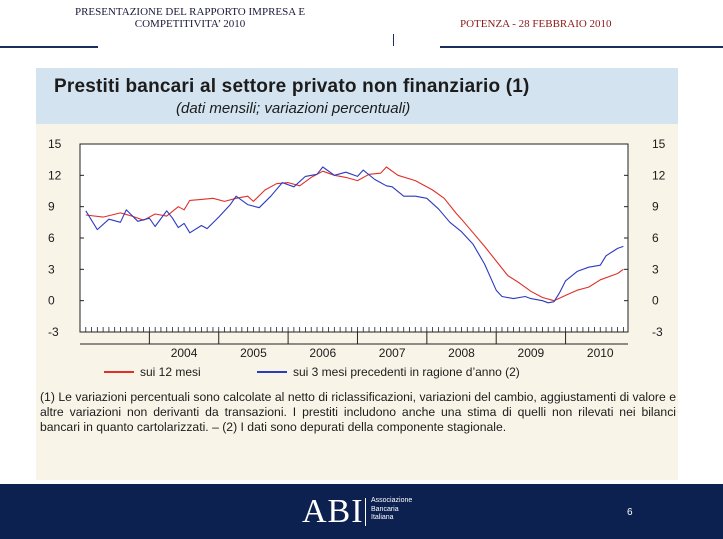 Image resolution: width=723 pixels, height=539 pixels. Describe the element at coordinates (49, 47) in the screenshot. I see `header-rule-left` at that location.